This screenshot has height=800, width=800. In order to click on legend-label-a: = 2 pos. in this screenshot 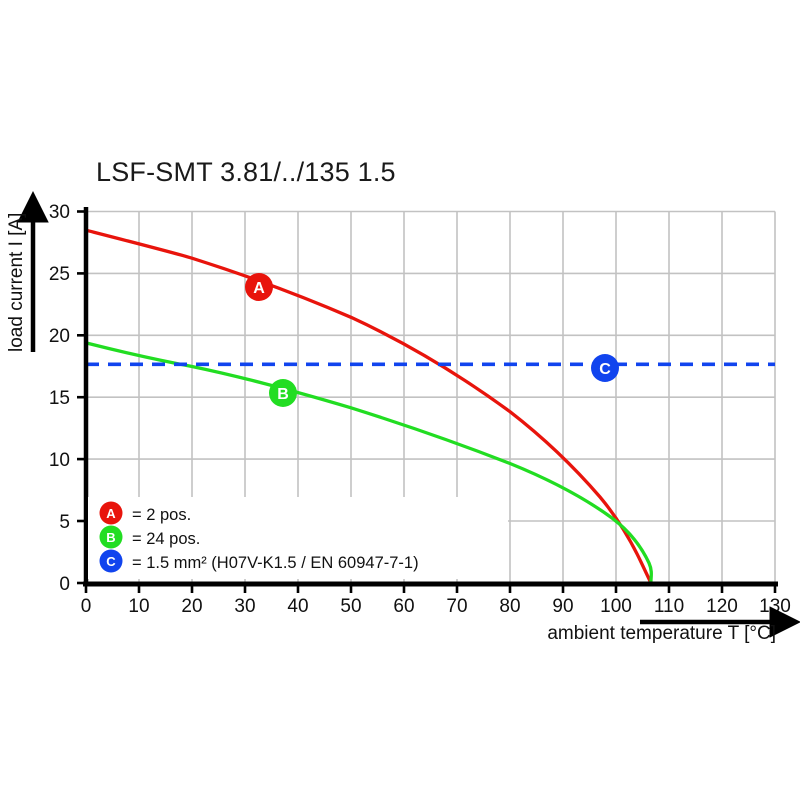, I will do `click(161, 515)`.